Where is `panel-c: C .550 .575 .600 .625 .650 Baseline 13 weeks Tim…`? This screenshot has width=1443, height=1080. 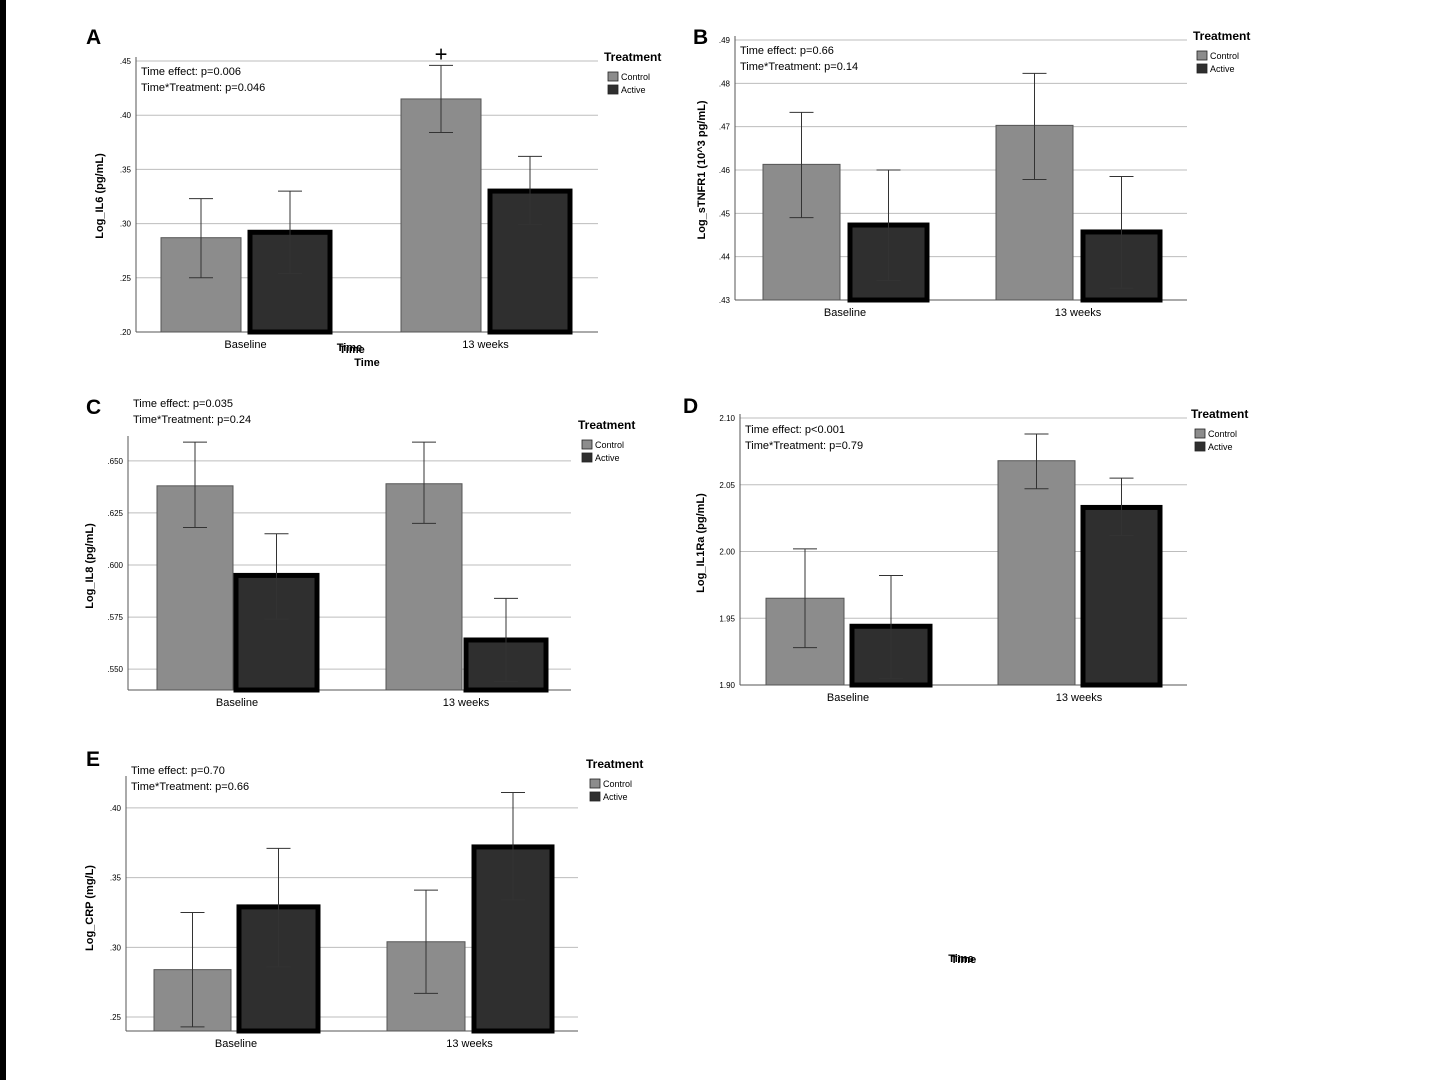 panel-c: C .550 .575 .600 .625 .650 Baseline 13 weeks Tim… is located at coordinates (359, 525).